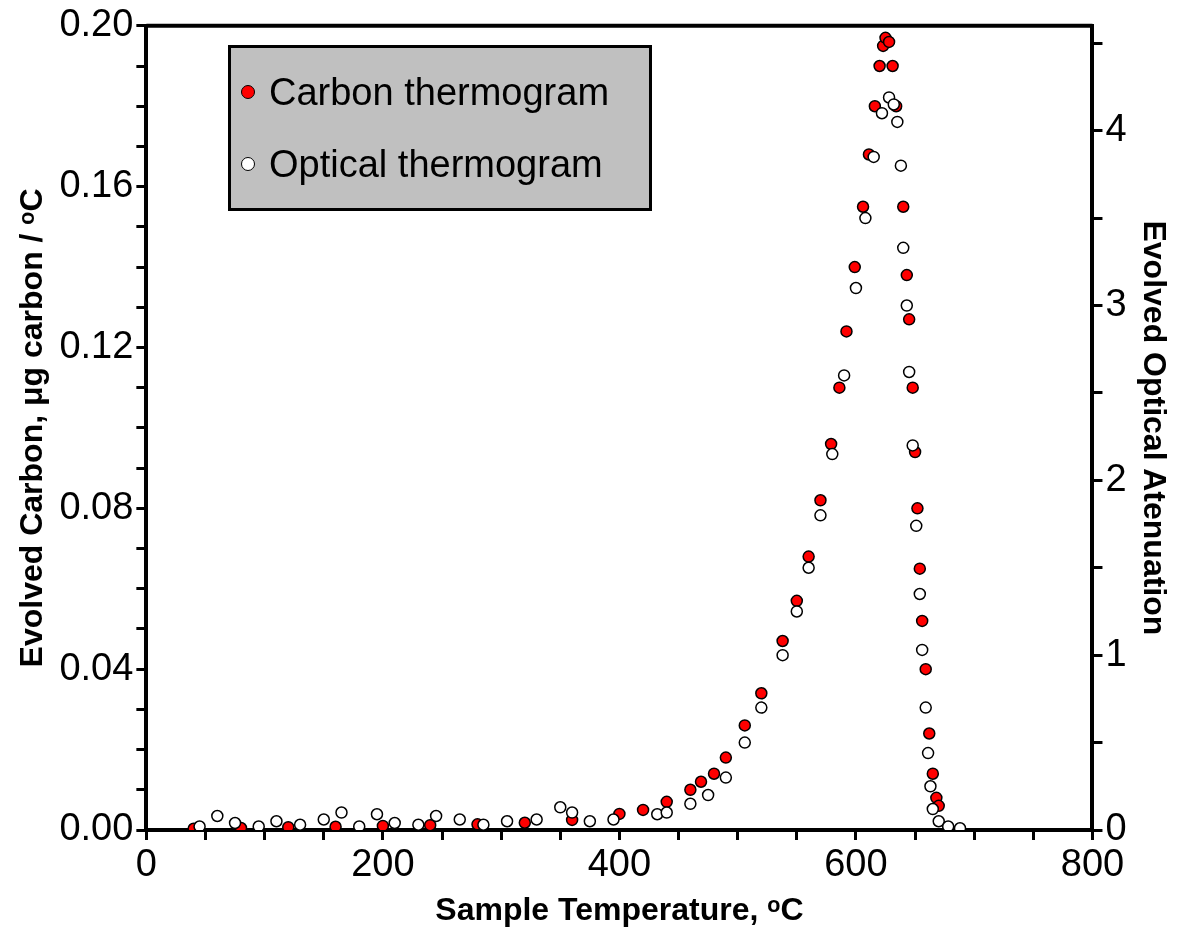  What do you see at coordinates (96, 827) in the screenshot?
I see `y-tick-label: 0.00` at bounding box center [96, 827].